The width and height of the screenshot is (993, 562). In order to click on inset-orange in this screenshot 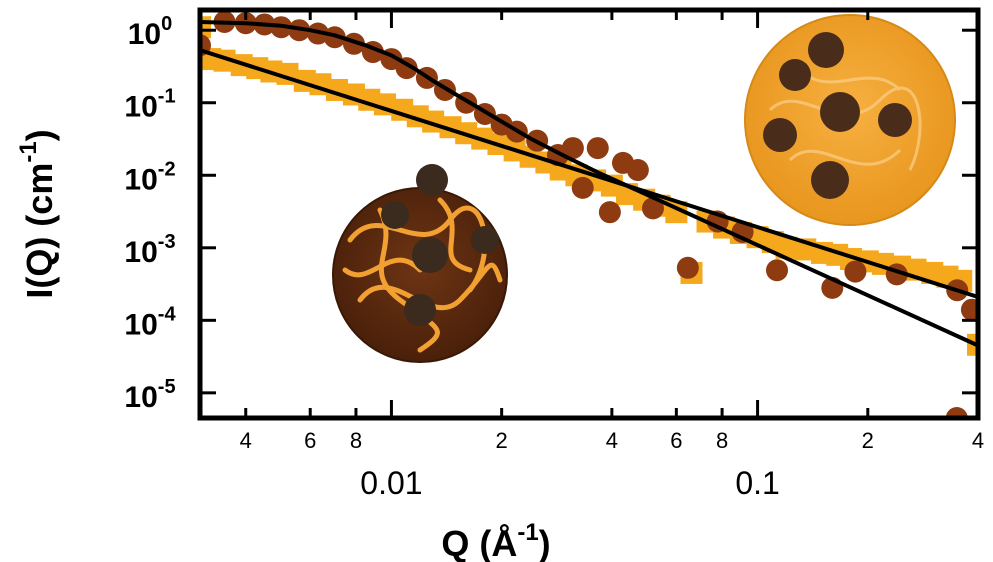, I will do `click(850, 120)`.